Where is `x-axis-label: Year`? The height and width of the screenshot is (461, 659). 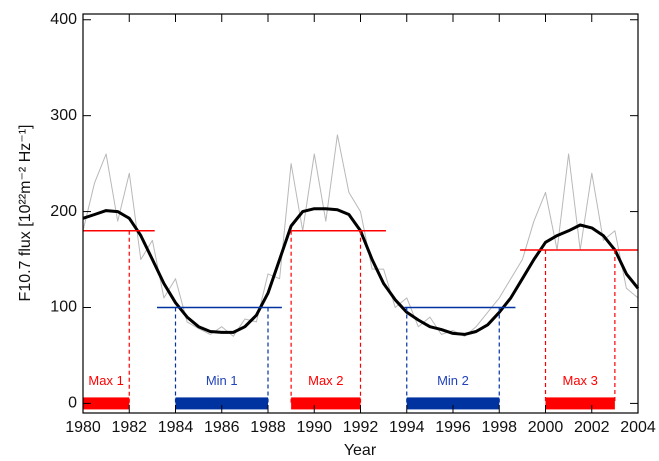
x-axis-label: Year is located at coordinates (360, 450).